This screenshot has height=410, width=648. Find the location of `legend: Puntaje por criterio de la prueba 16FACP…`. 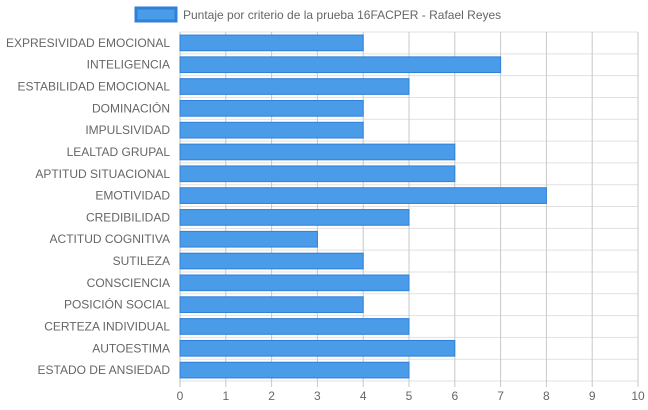

legend: Puntaje por criterio de la prueba 16FACP… is located at coordinates (317, 14).